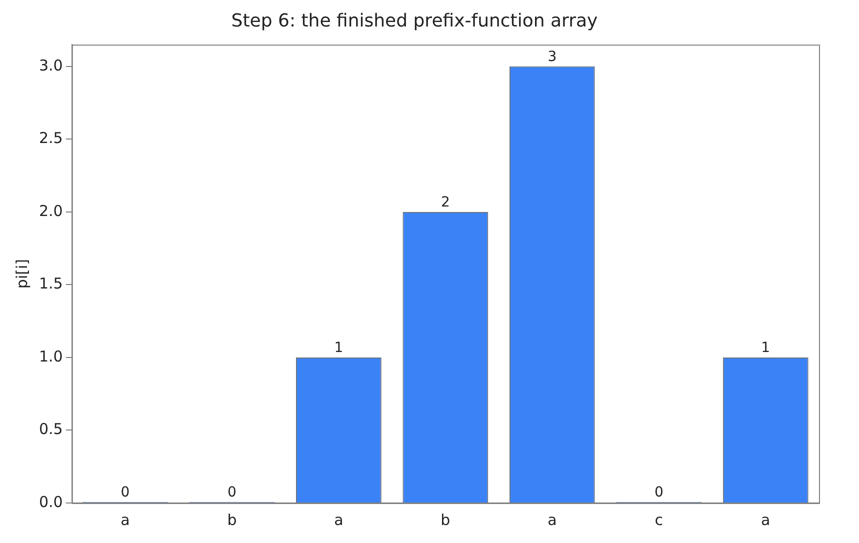 The image size is (859, 543). Describe the element at coordinates (50, 501) in the screenshot. I see `y-tick-label: 0.0` at that location.